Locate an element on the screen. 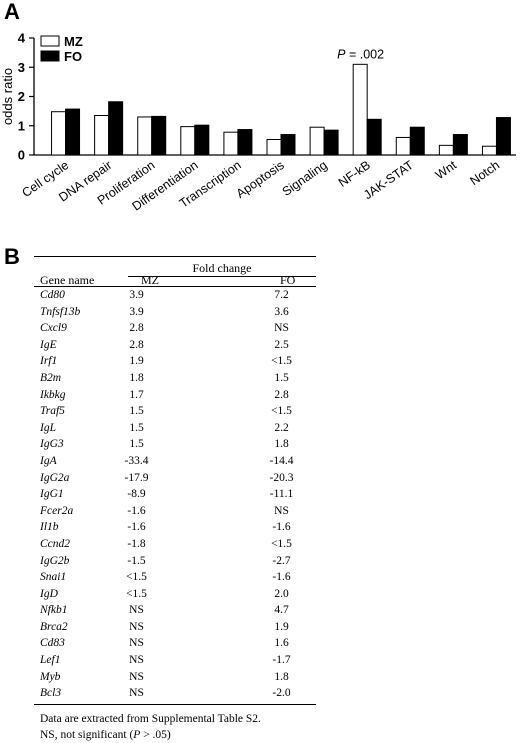 The width and height of the screenshot is (520, 743). fo-value-cell: 1.9 is located at coordinates (281, 626).